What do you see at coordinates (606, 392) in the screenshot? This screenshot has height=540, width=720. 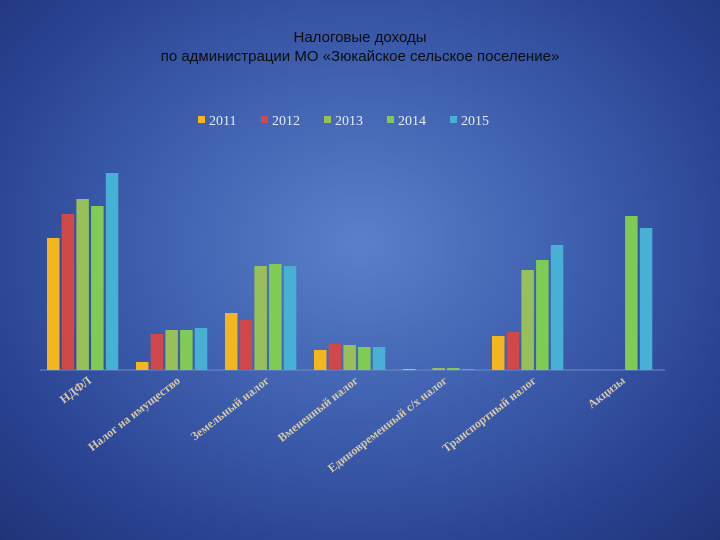 I see `category-label-7: Акцизы` at bounding box center [606, 392].